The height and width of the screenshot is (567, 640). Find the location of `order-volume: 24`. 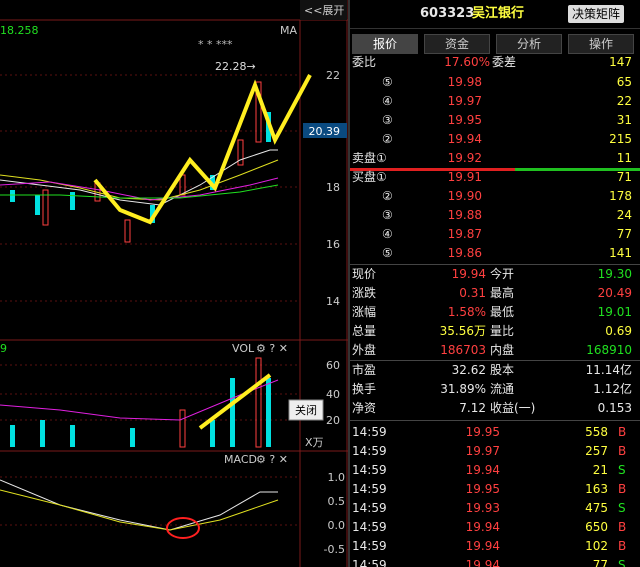

order-volume: 24 is located at coordinates (624, 215).